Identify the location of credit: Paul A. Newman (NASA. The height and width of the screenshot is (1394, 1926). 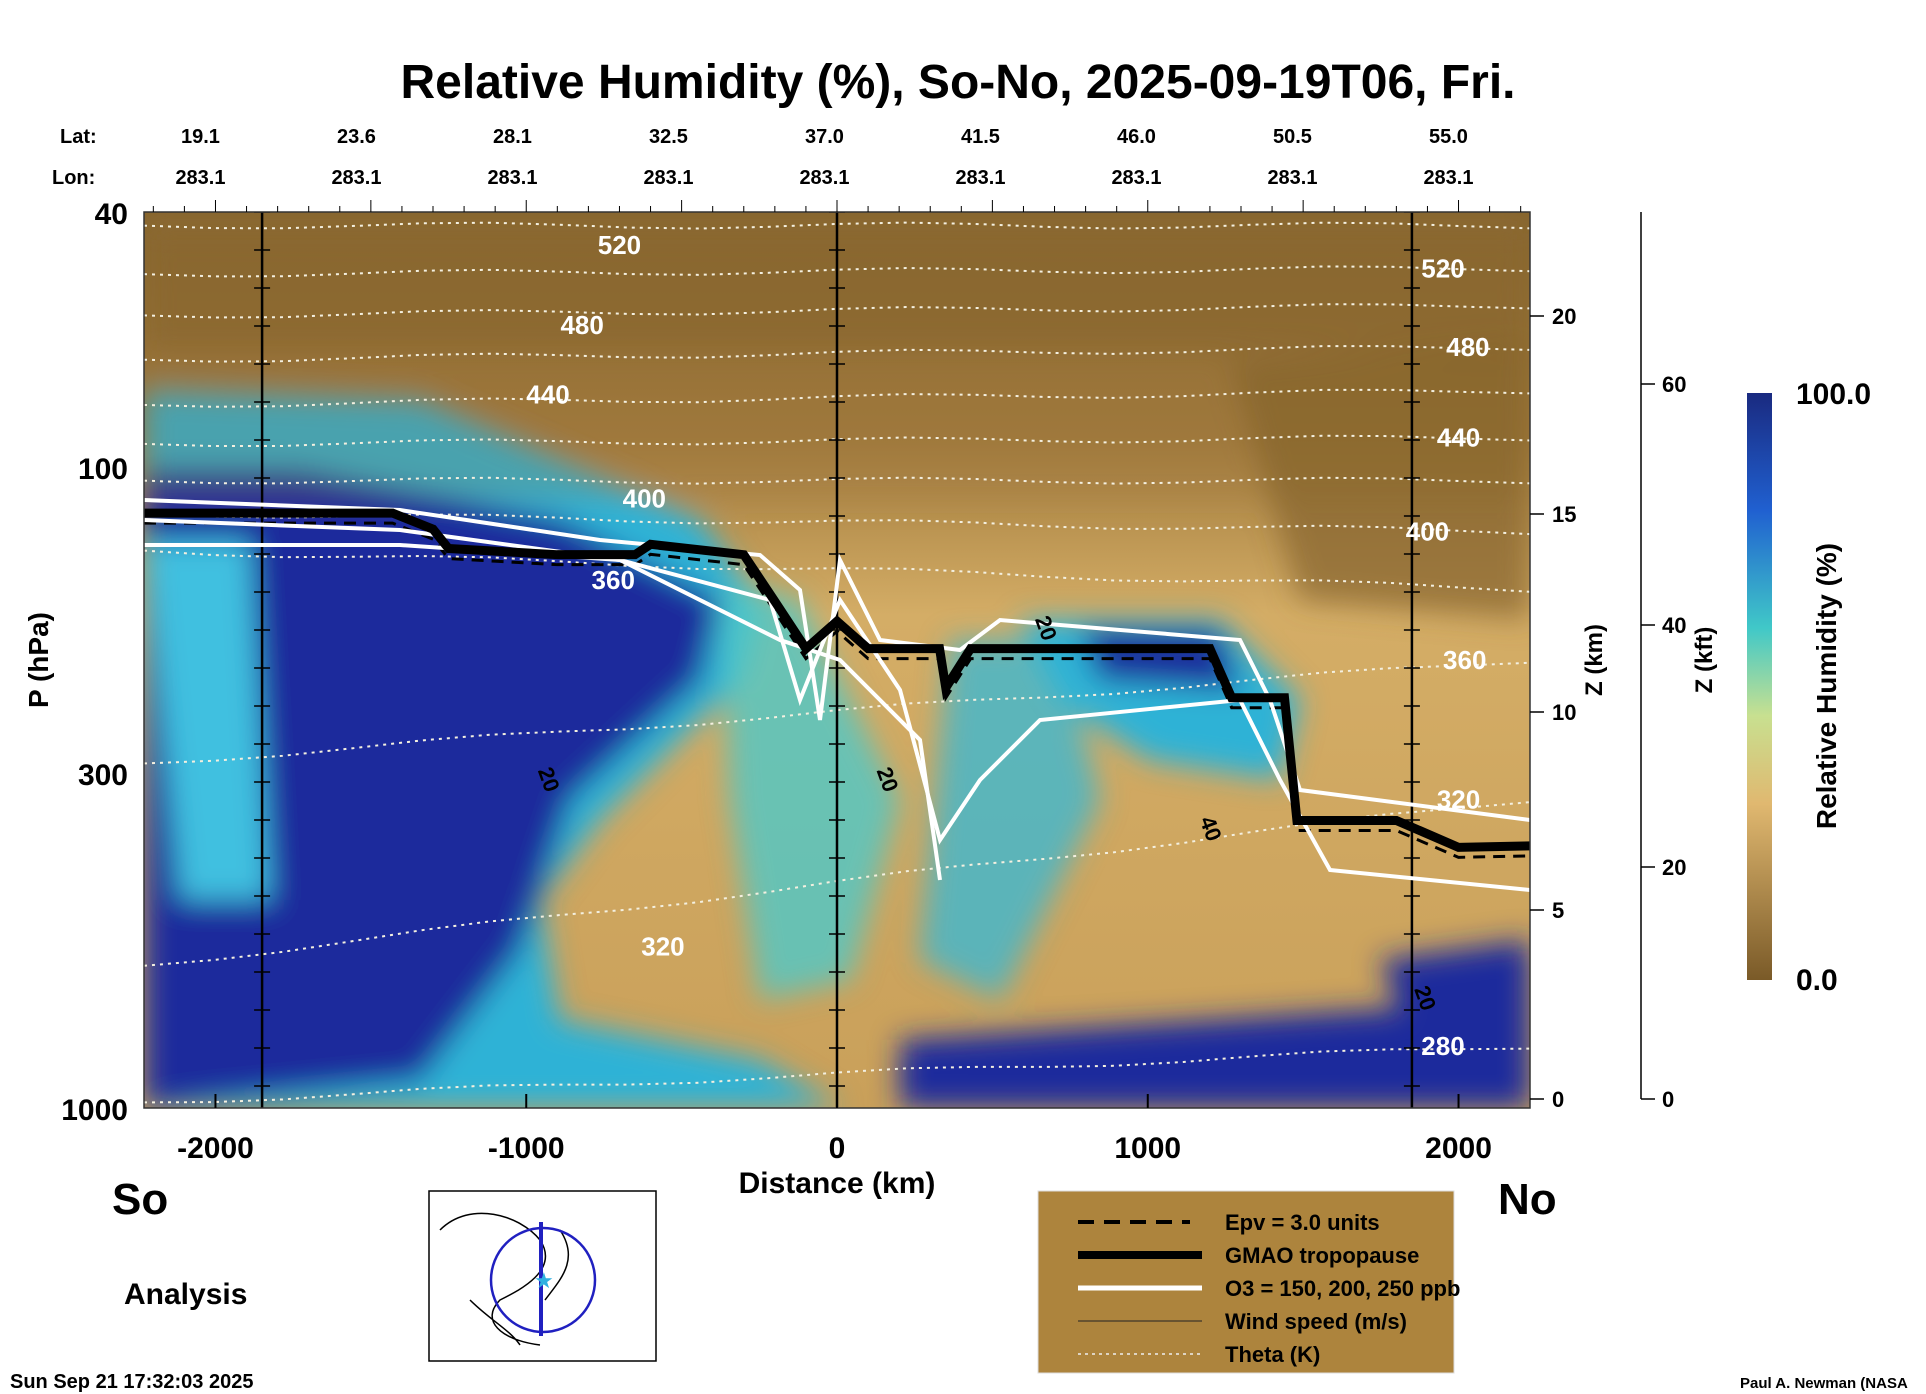
(1824, 1383).